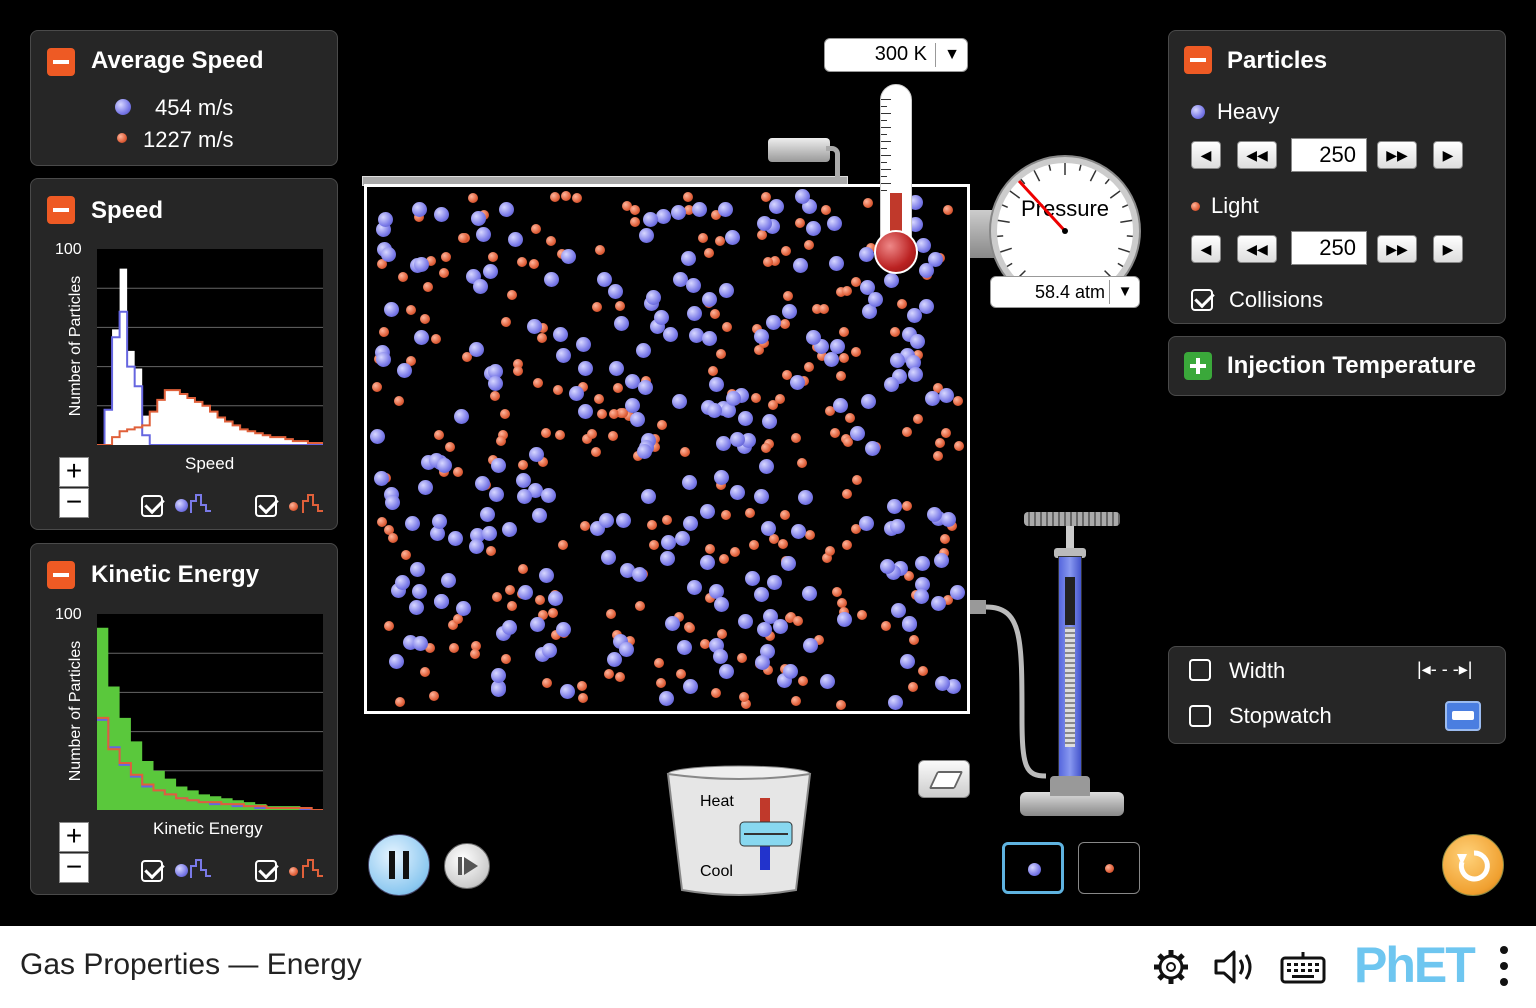  Describe the element at coordinates (1124, 292) in the screenshot. I see `pressure-units-dropdown-icon: ▼` at that location.